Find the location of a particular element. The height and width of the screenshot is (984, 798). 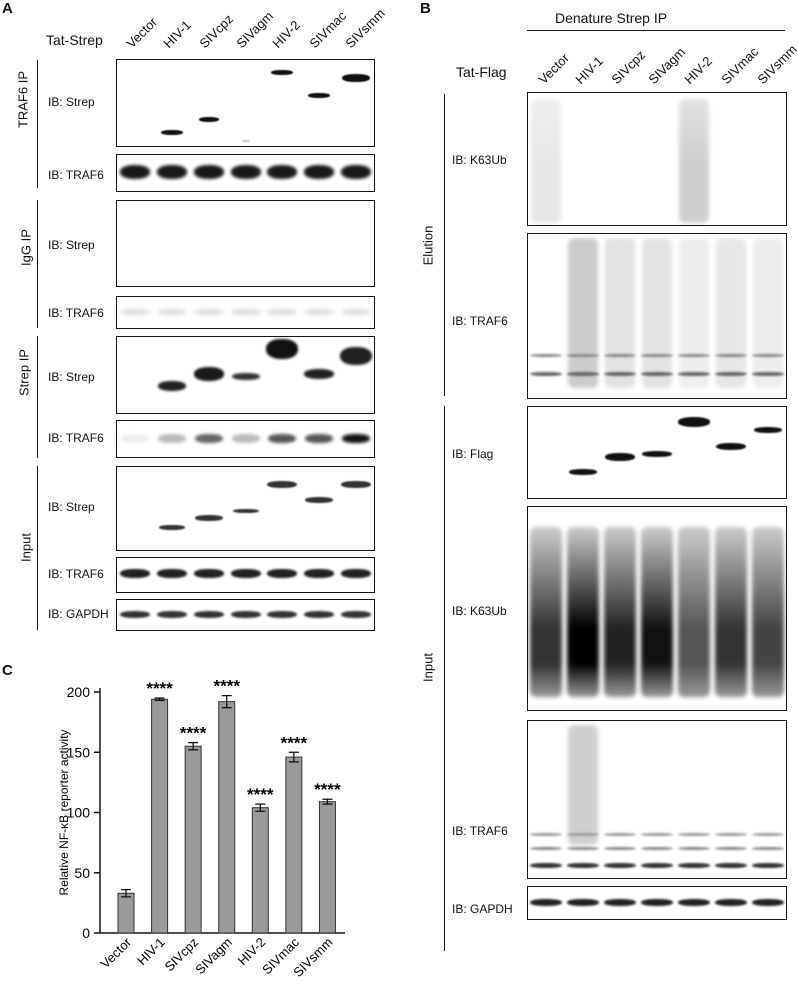

y-axis-label: Relative NF-κB reporter activity is located at coordinates (64, 812).